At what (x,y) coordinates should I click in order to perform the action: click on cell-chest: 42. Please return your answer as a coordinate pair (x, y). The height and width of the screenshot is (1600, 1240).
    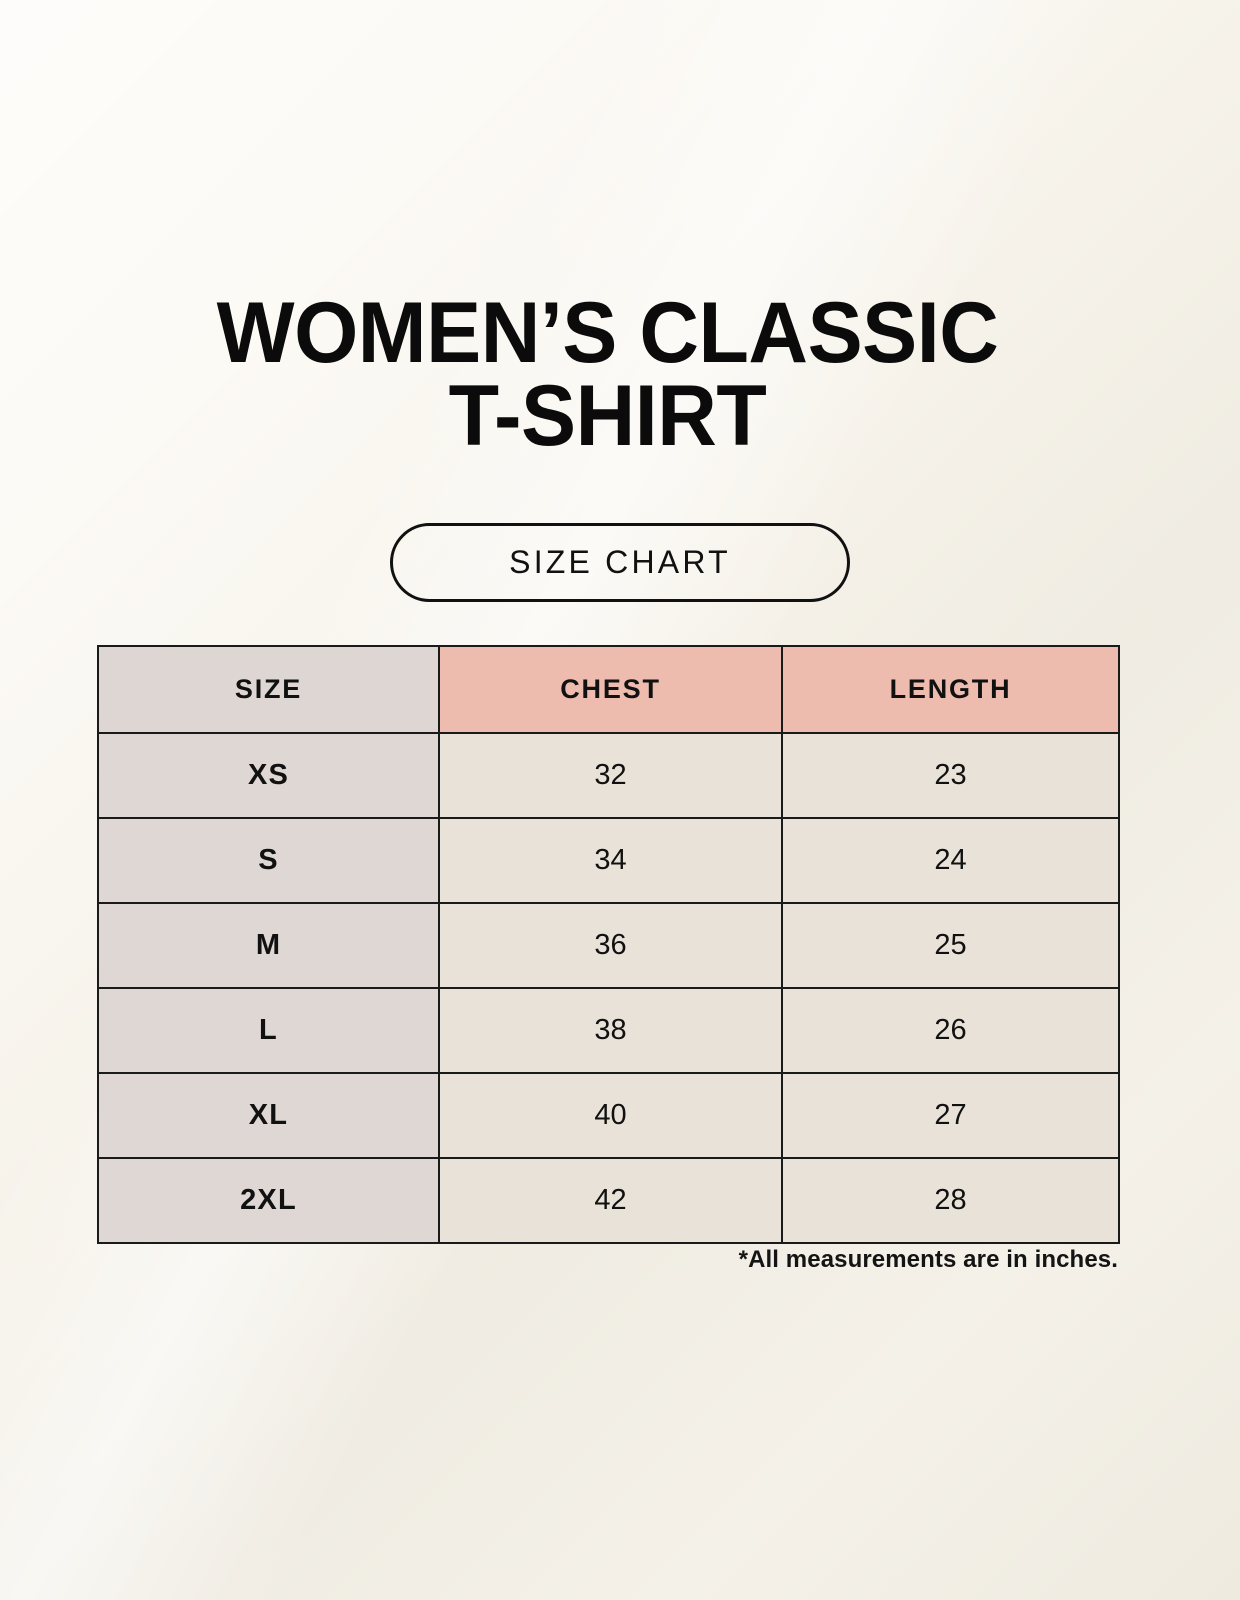
    Looking at the image, I should click on (610, 1200).